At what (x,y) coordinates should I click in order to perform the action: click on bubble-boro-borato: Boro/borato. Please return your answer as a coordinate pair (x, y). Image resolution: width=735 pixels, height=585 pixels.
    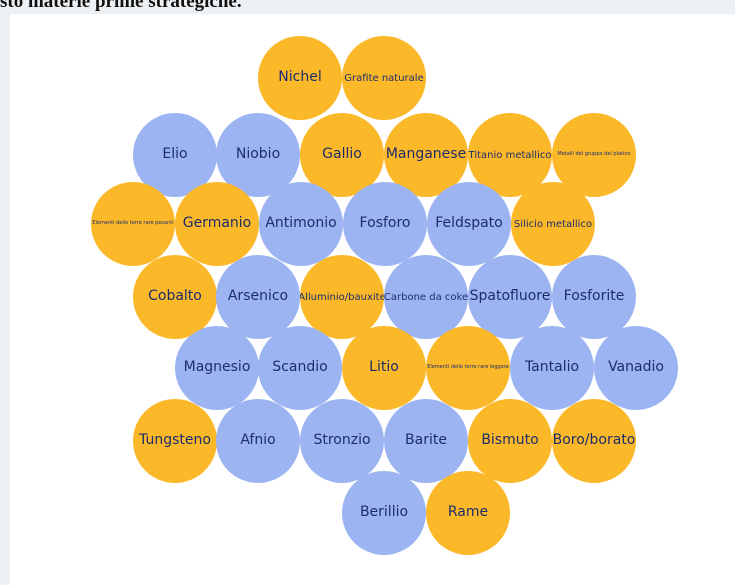
    Looking at the image, I should click on (594, 441).